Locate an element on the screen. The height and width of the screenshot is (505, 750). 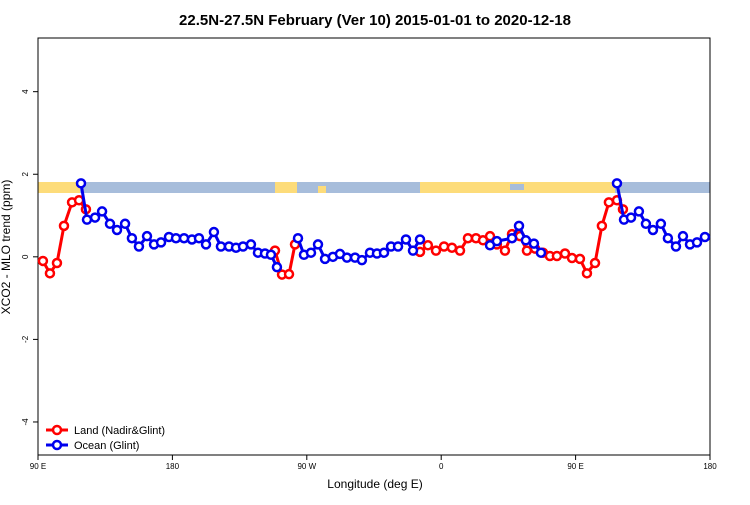
y-tick-label: 0 is located at coordinates (25, 256).